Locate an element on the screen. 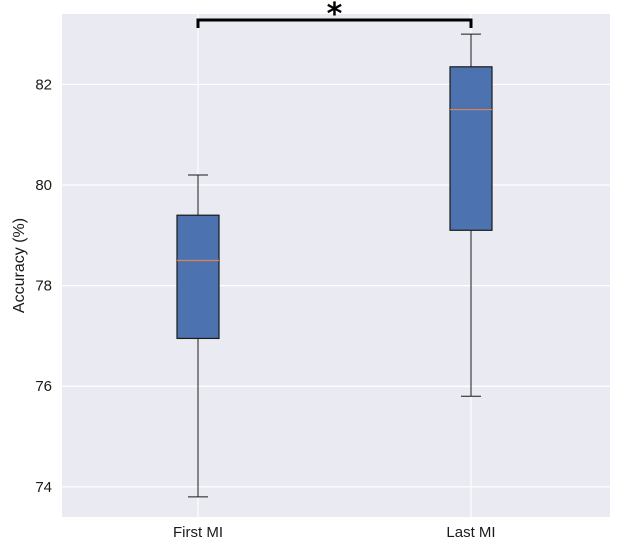  y-axis-ticks: 74 76 78 80 82 is located at coordinates (43, 285).